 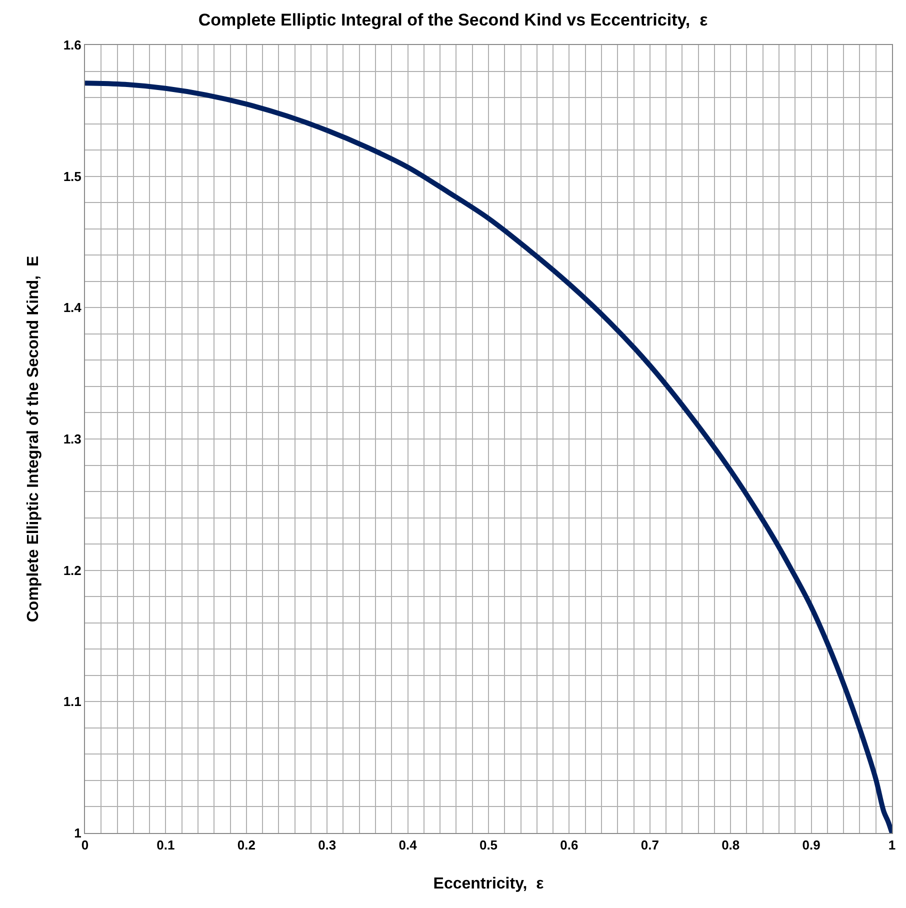 What do you see at coordinates (327, 845) in the screenshot?
I see `x-tick-label: 0.3` at bounding box center [327, 845].